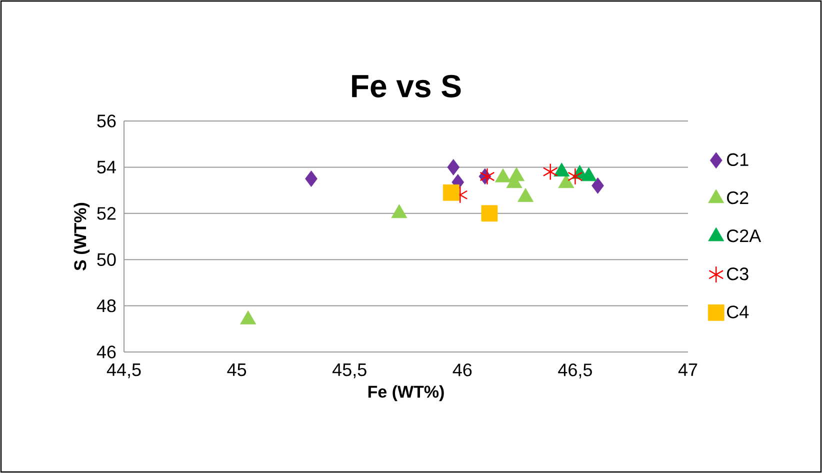 The width and height of the screenshot is (822, 473). Describe the element at coordinates (737, 159) in the screenshot. I see `legend-label: C1` at that location.